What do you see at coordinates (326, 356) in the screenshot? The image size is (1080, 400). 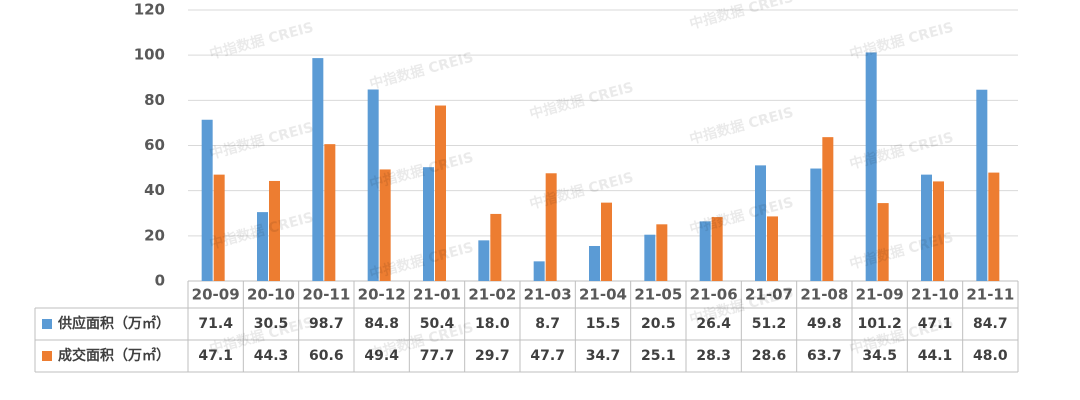 I see `table-value: 60.6` at bounding box center [326, 356].